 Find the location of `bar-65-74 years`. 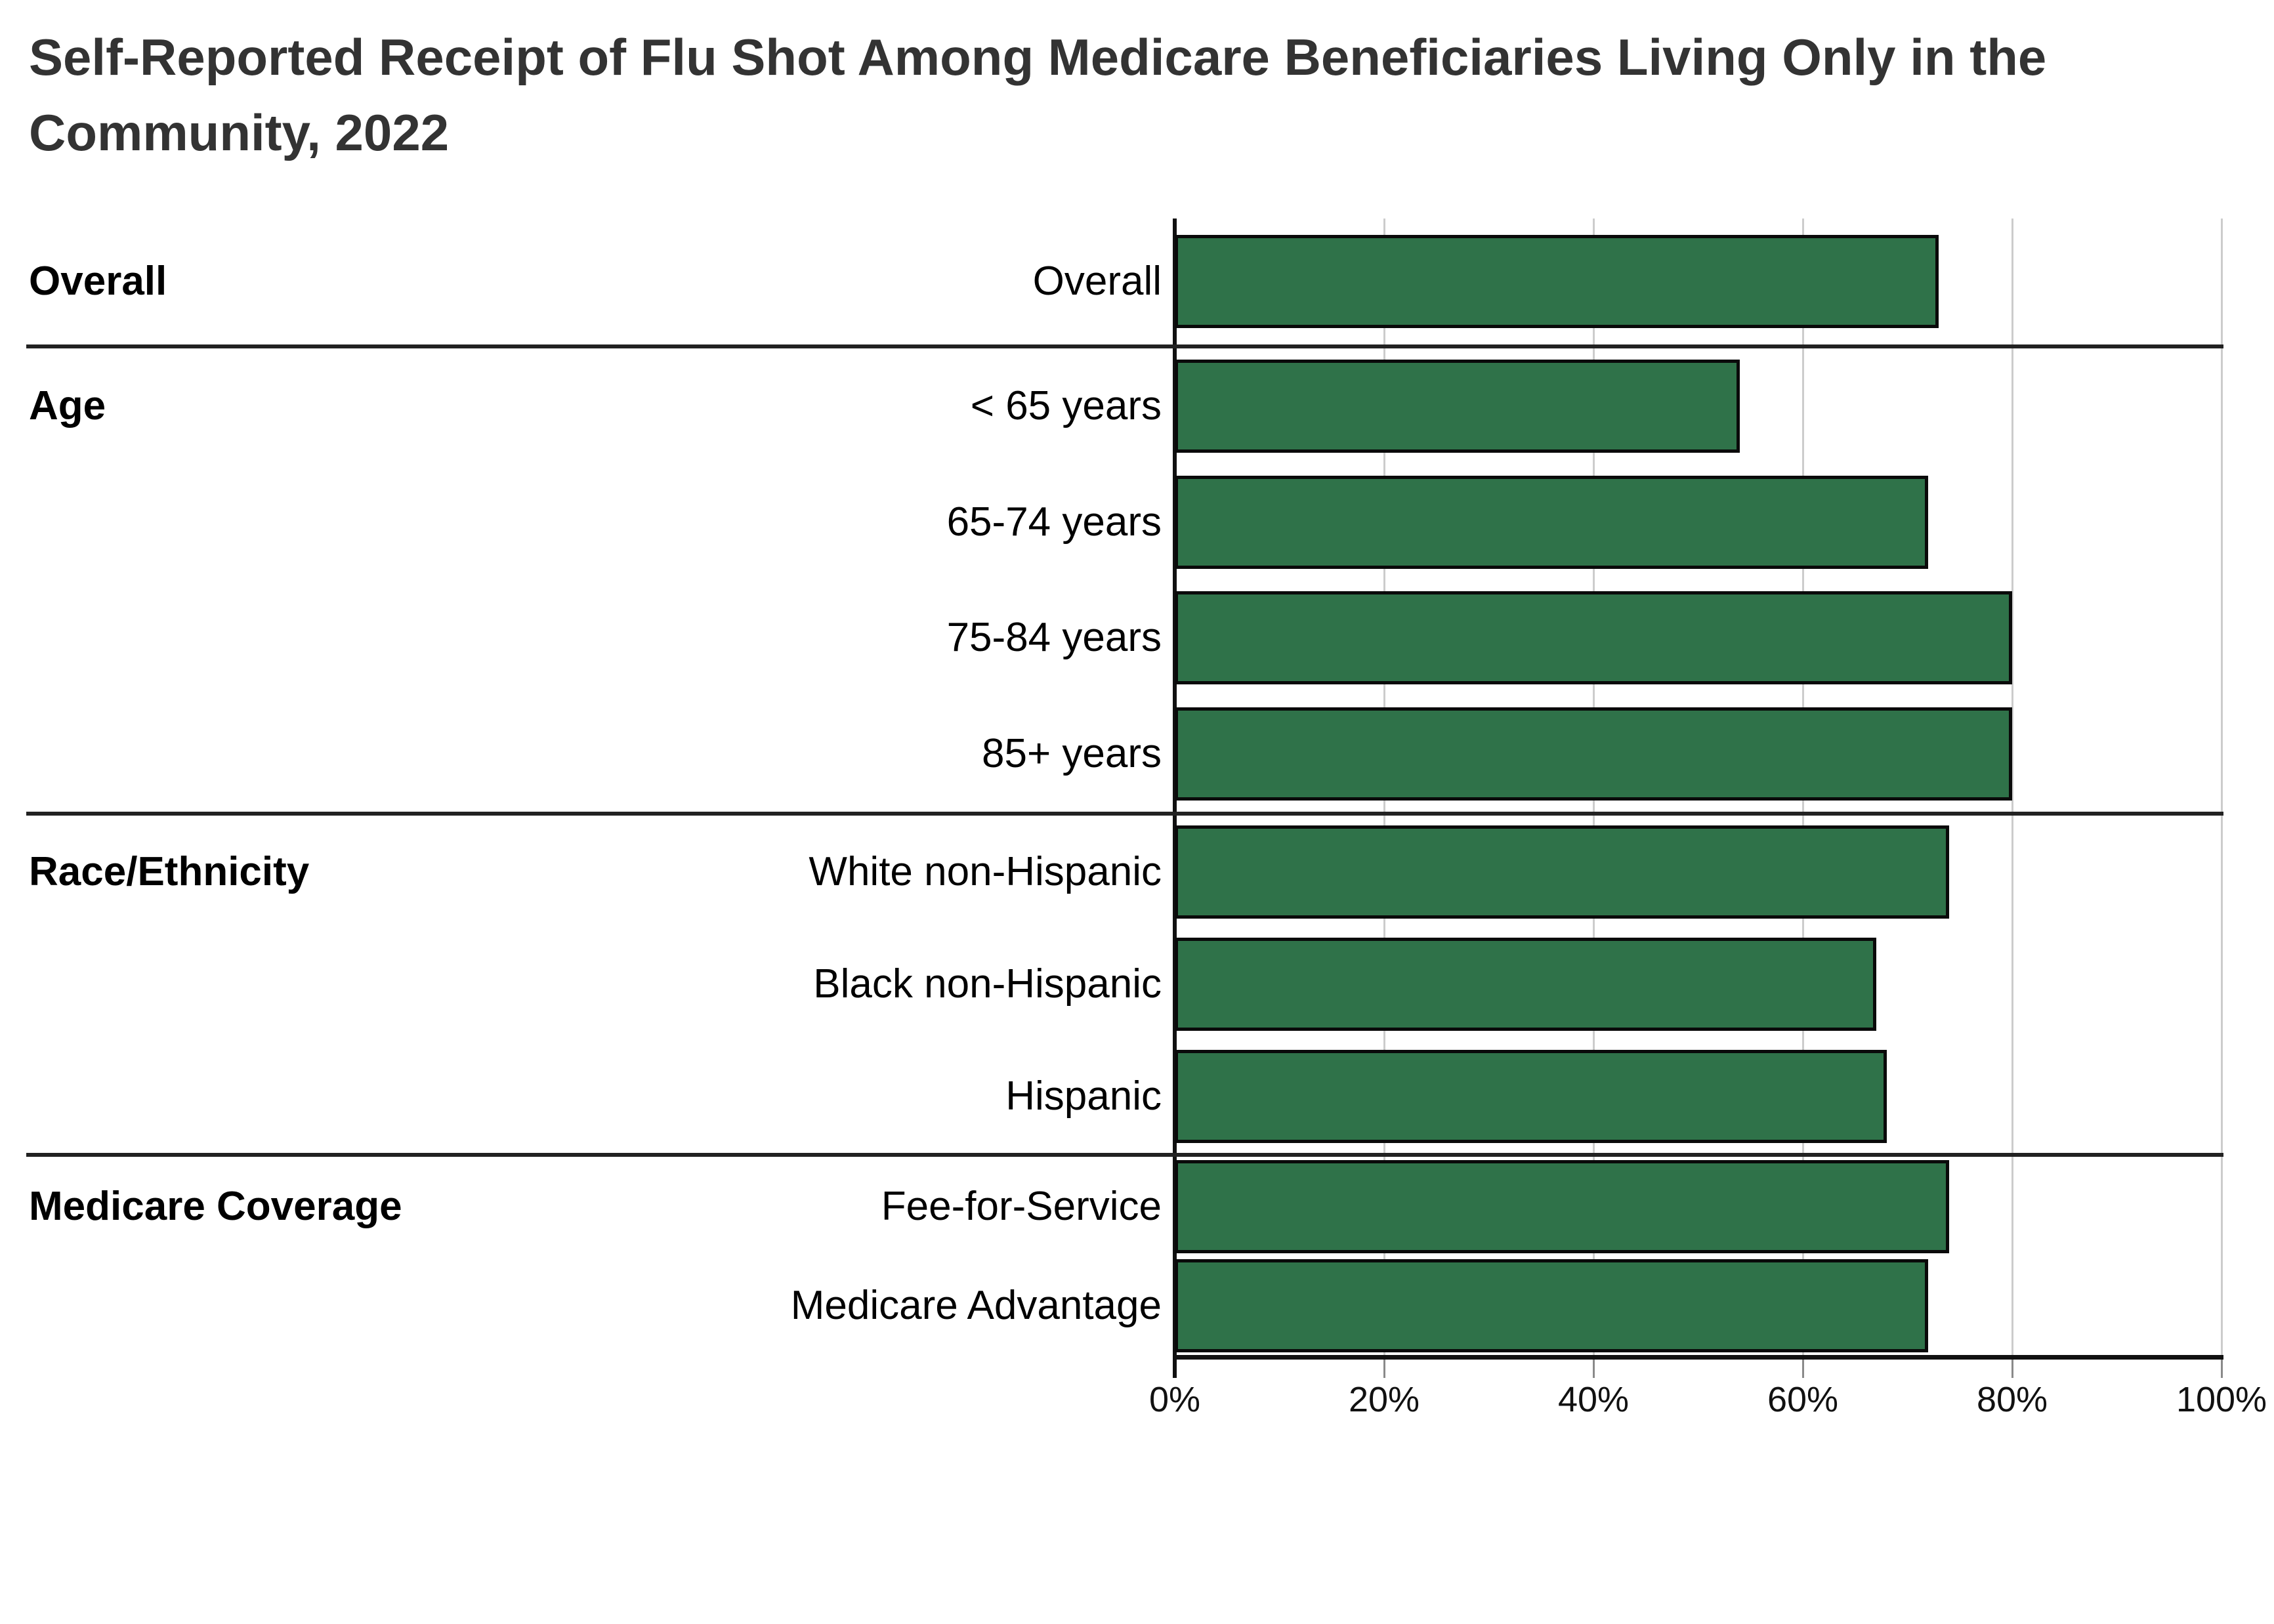

bar-65-74 years is located at coordinates (1551, 522).